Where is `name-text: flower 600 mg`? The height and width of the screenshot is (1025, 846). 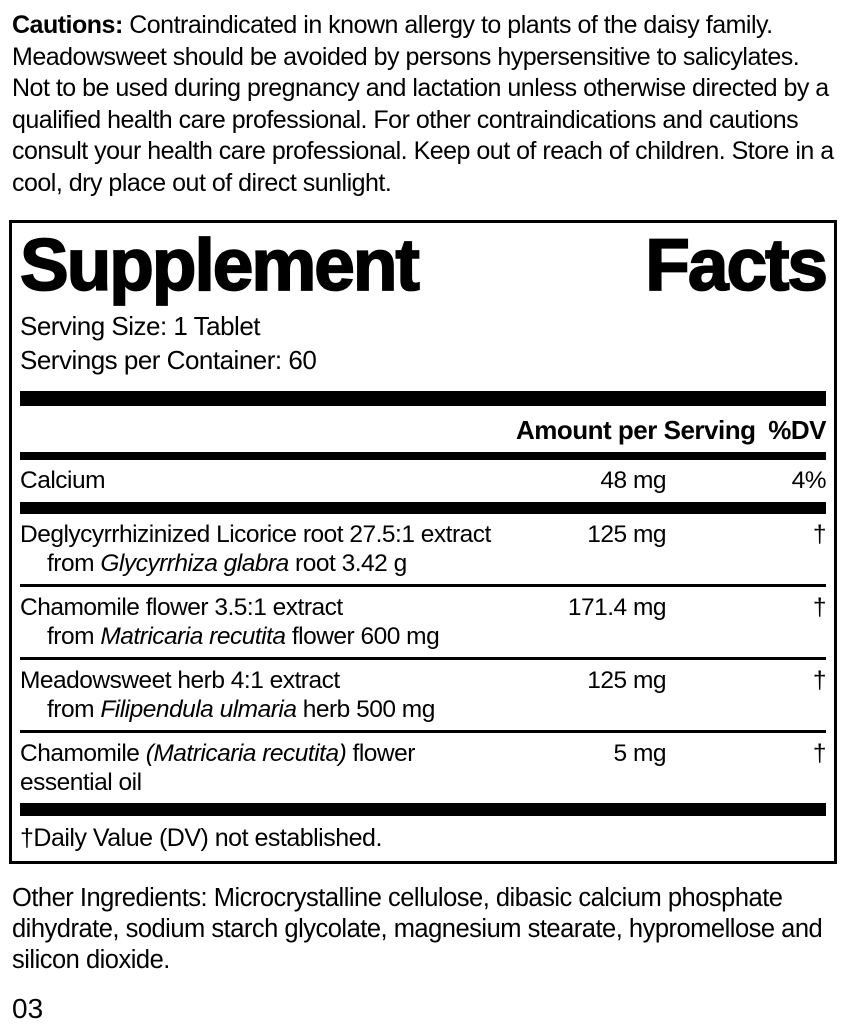
name-text: flower 600 mg is located at coordinates (362, 636).